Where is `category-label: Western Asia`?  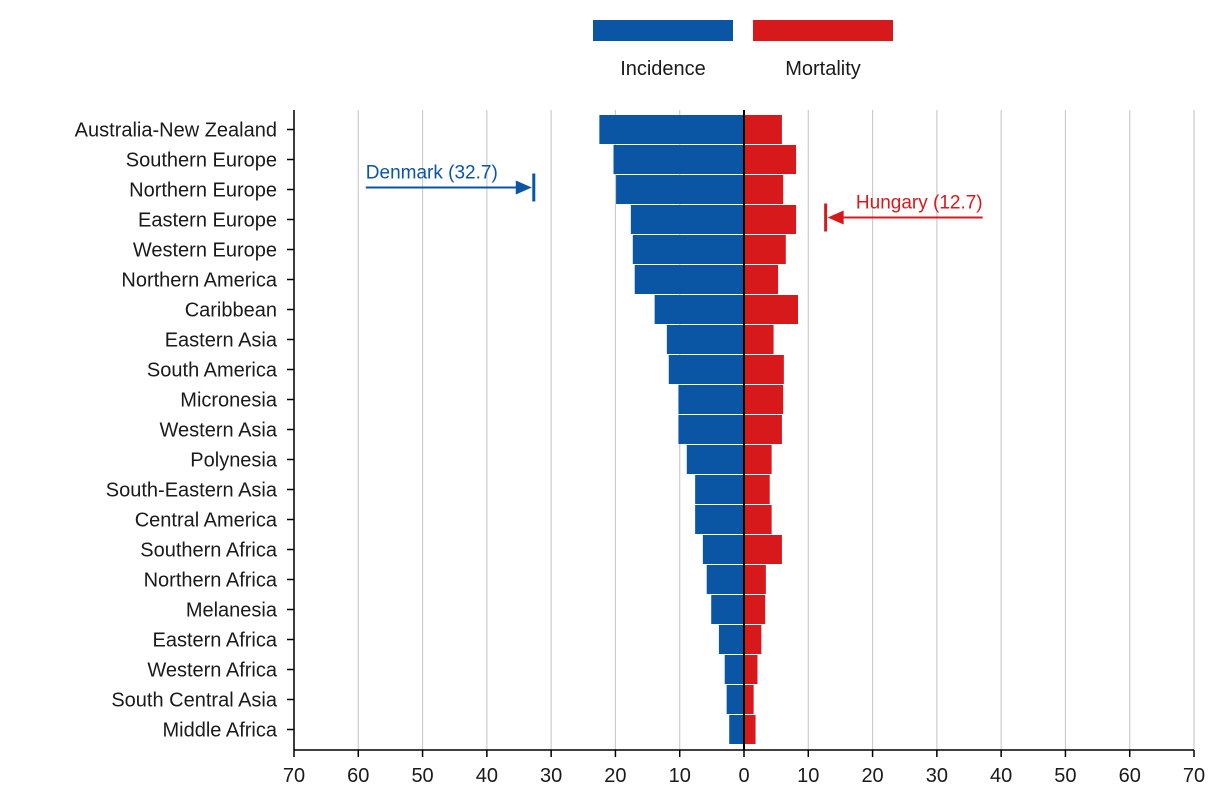
category-label: Western Asia is located at coordinates (219, 431).